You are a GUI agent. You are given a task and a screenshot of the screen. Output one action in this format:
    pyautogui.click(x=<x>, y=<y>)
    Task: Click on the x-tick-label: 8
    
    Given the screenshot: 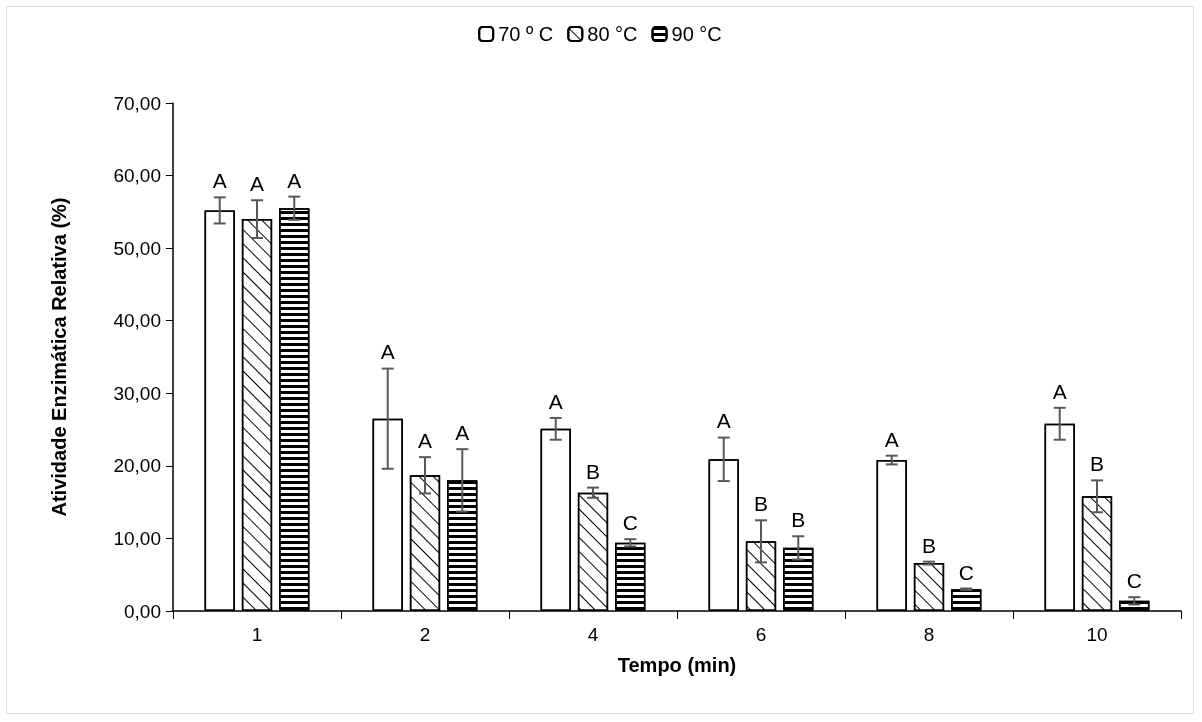 What is the action you would take?
    pyautogui.click(x=929, y=634)
    